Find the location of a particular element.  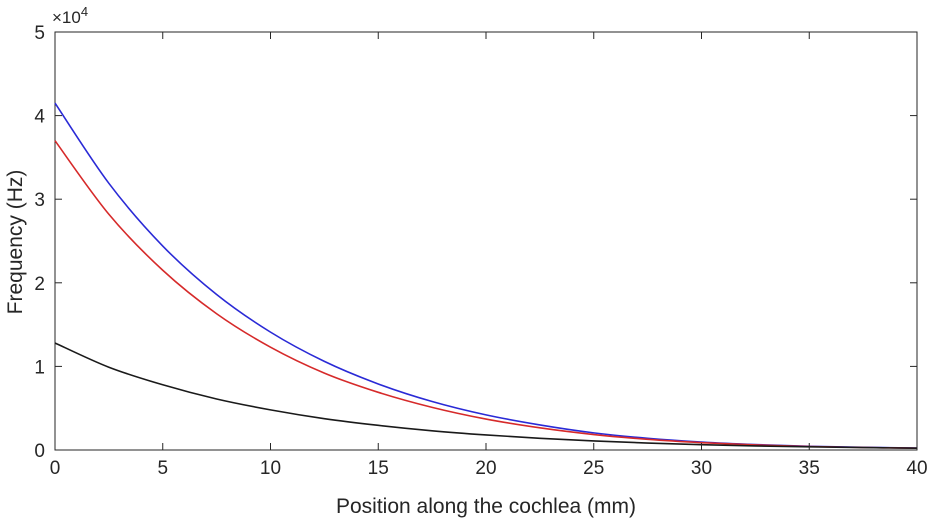

y-tick-label: 5 is located at coordinates (39, 33).